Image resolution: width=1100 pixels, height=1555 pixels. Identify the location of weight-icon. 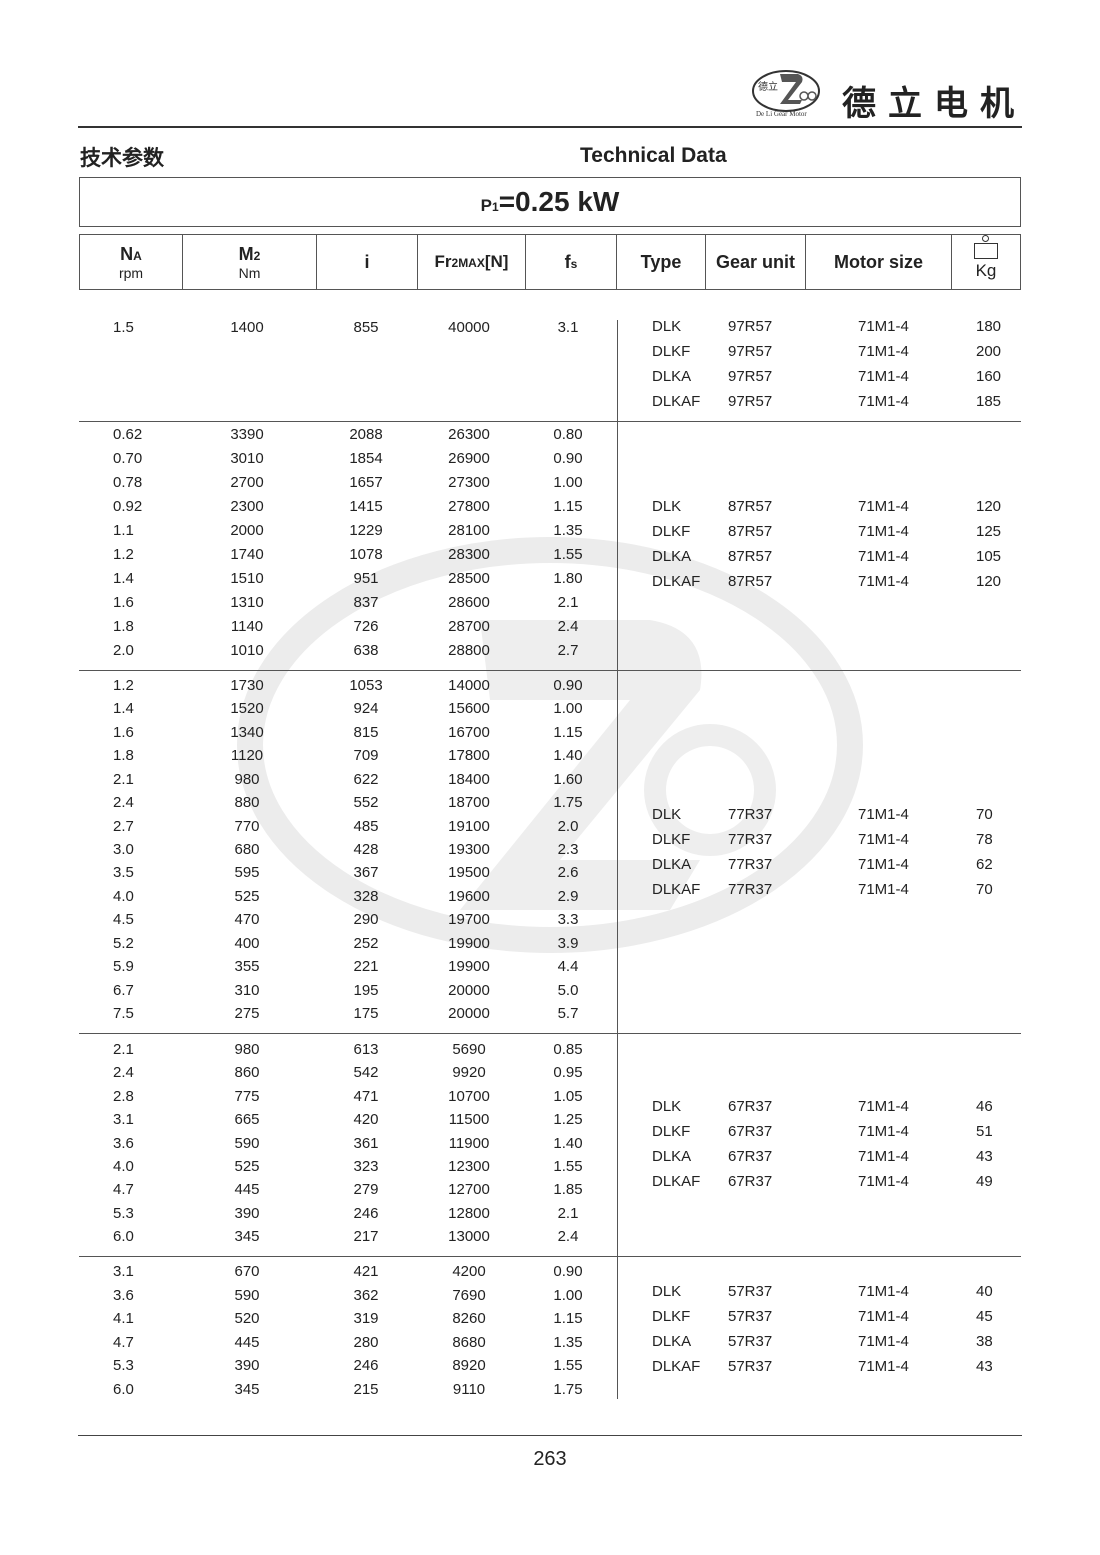
(986, 247).